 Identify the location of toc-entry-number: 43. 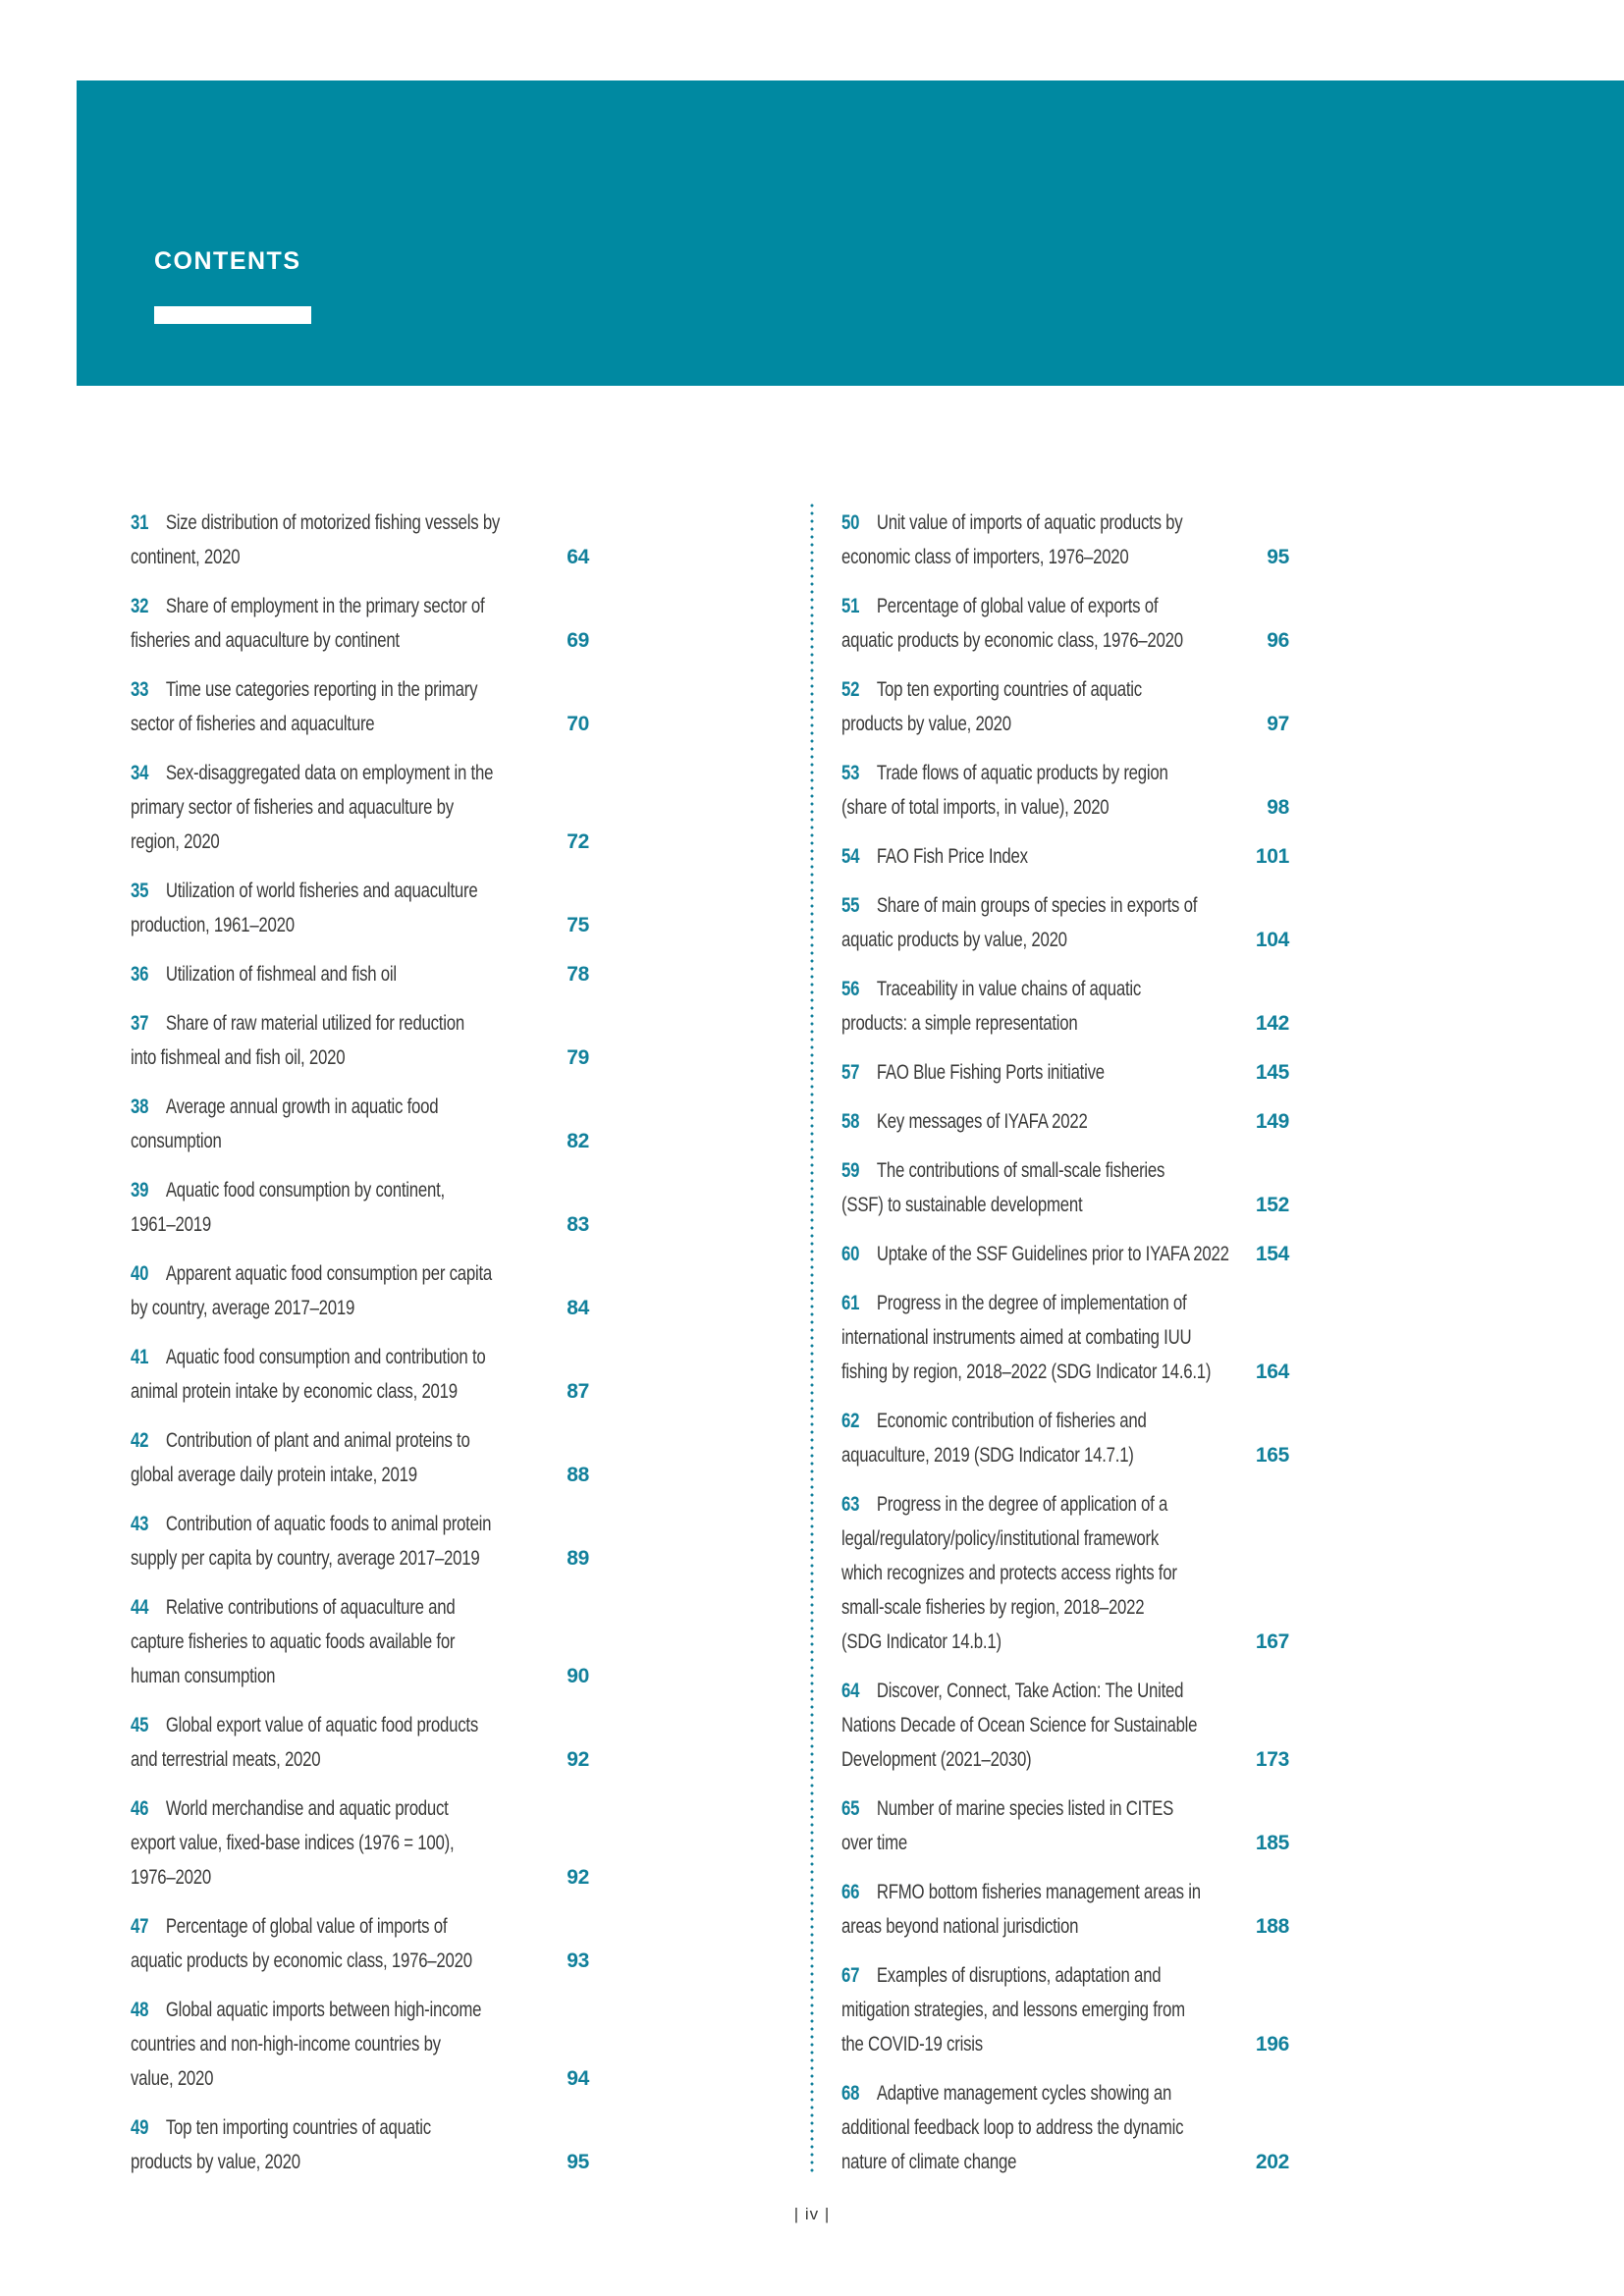
(140, 1524).